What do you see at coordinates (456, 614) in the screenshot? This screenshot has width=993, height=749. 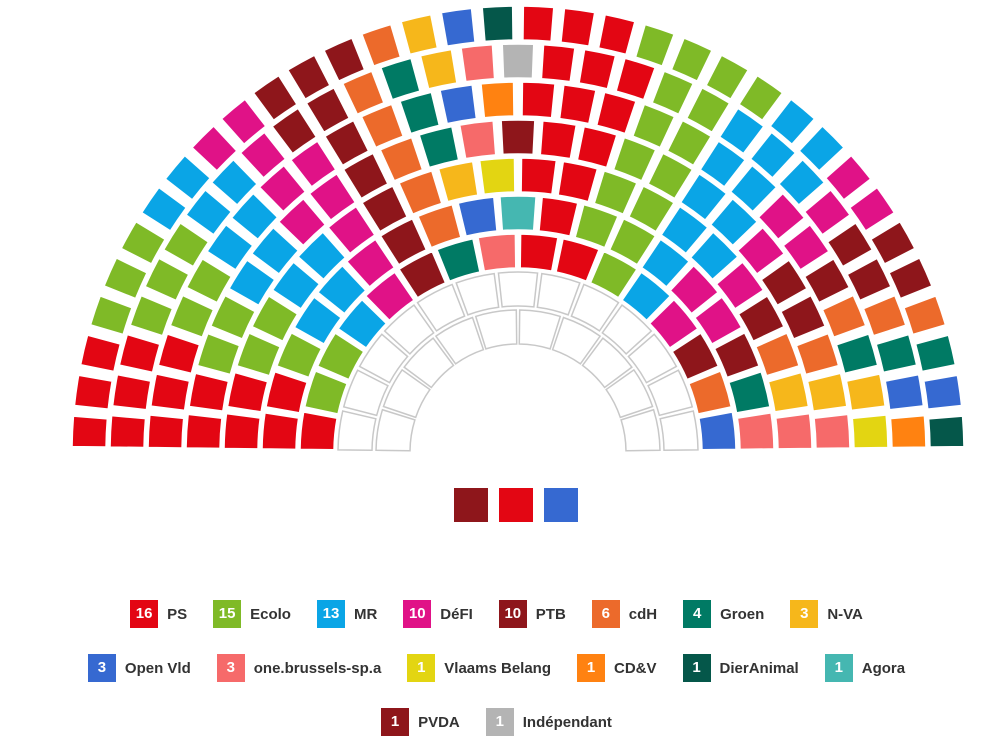 I see `legend-party-name: DéFI` at bounding box center [456, 614].